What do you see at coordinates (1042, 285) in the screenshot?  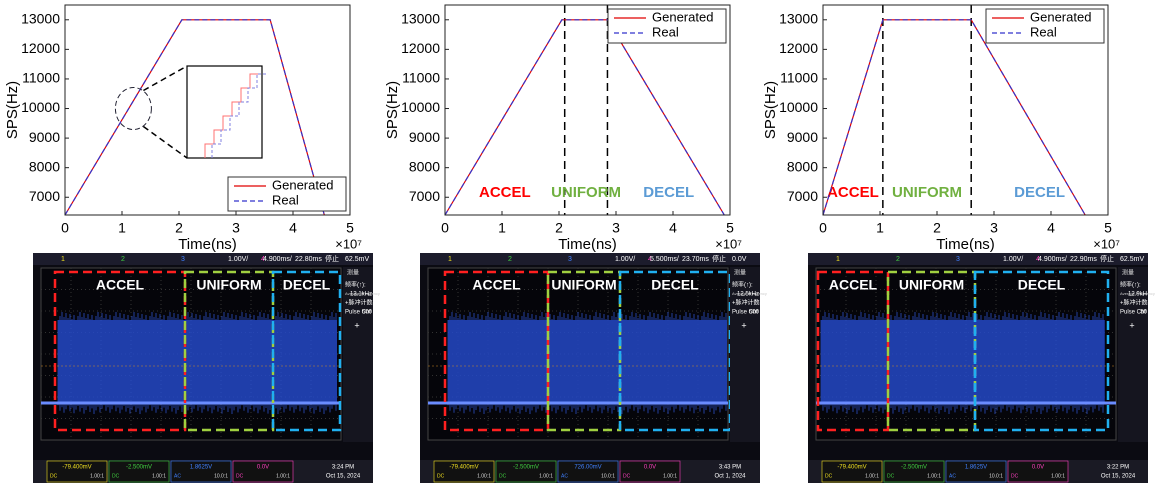 I see `phase-box-label: DECEL` at bounding box center [1042, 285].